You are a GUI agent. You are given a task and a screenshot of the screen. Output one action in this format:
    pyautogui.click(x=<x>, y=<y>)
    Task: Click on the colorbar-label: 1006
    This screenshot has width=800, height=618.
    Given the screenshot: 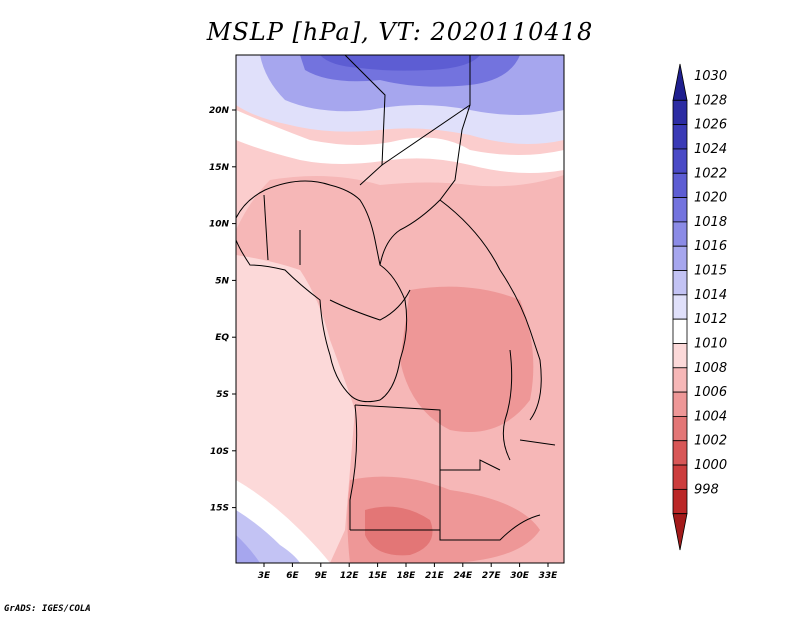 What is the action you would take?
    pyautogui.click(x=710, y=392)
    